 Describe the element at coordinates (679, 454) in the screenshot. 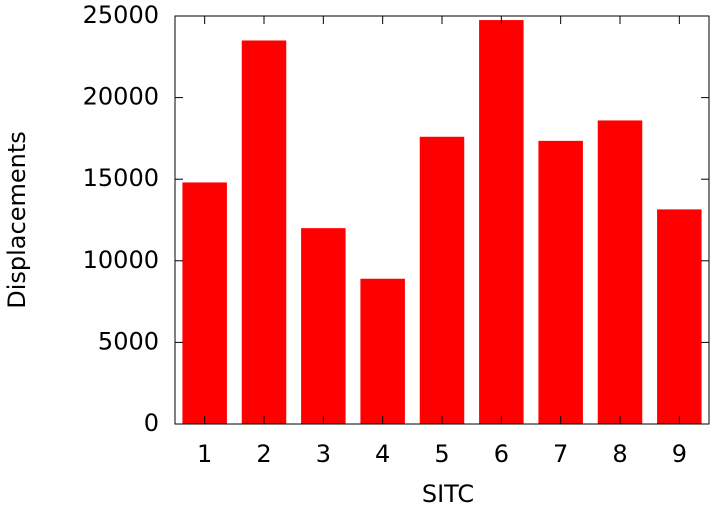

I see `x-tick-label: 9` at that location.